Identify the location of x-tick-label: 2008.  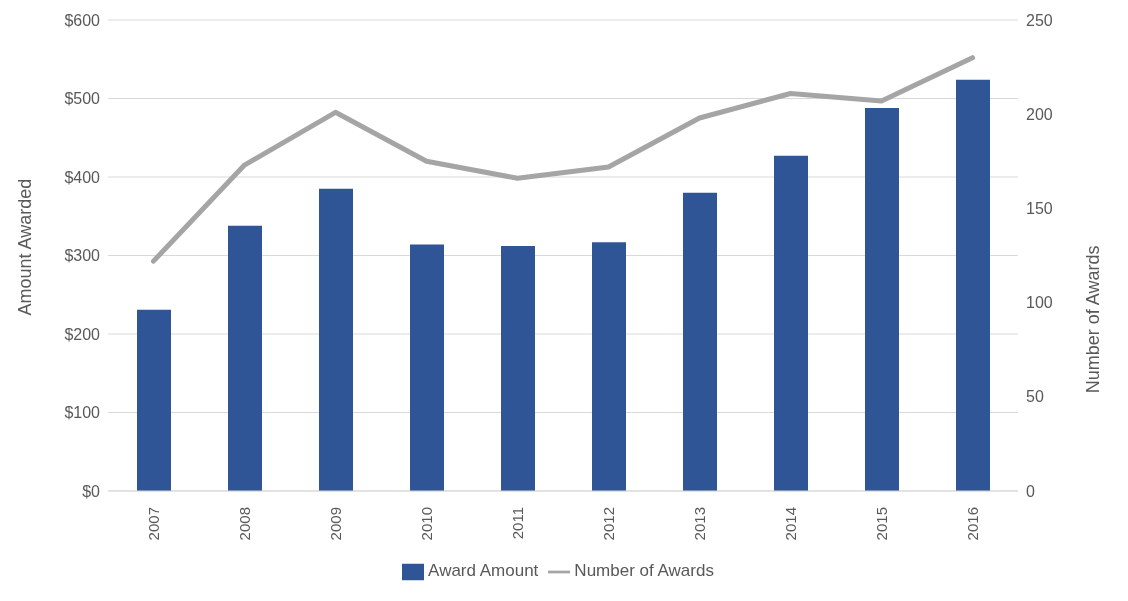
(244, 524).